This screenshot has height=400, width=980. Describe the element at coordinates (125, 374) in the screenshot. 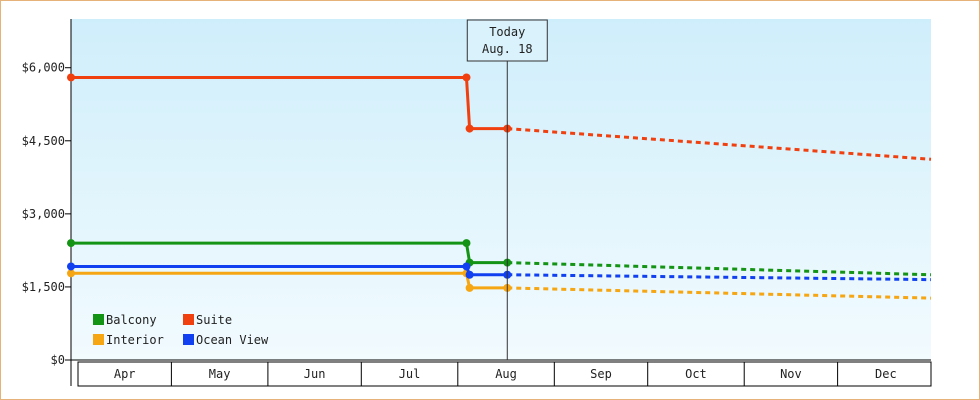

I see `x-tick-label: Apr` at that location.